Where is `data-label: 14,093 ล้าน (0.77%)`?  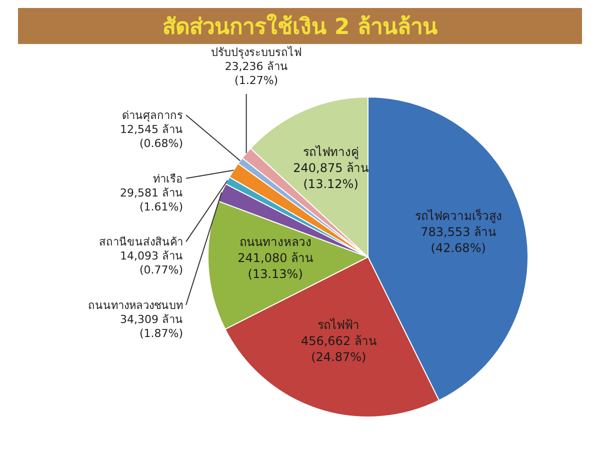 data-label: 14,093 ล้าน (0.77%) is located at coordinates (151, 263).